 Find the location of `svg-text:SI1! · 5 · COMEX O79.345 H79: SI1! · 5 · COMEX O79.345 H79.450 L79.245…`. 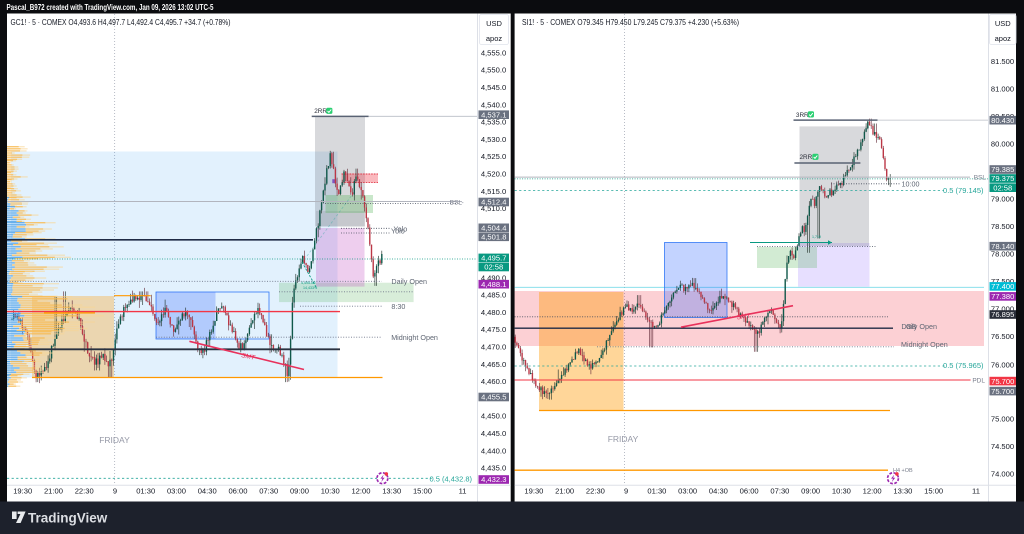

svg-text:SI1! · 5 · COMEX O79.345 H79: SI1! · 5 · COMEX O79.345 H79.450 L79.245… is located at coordinates (630, 22).